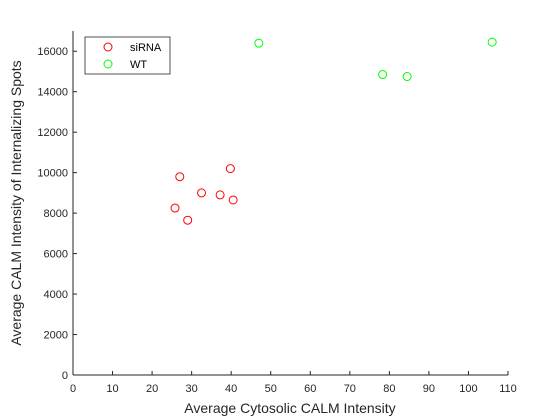 This screenshot has width=560, height=420. What do you see at coordinates (152, 389) in the screenshot?
I see `x-tick-label: 20` at bounding box center [152, 389].